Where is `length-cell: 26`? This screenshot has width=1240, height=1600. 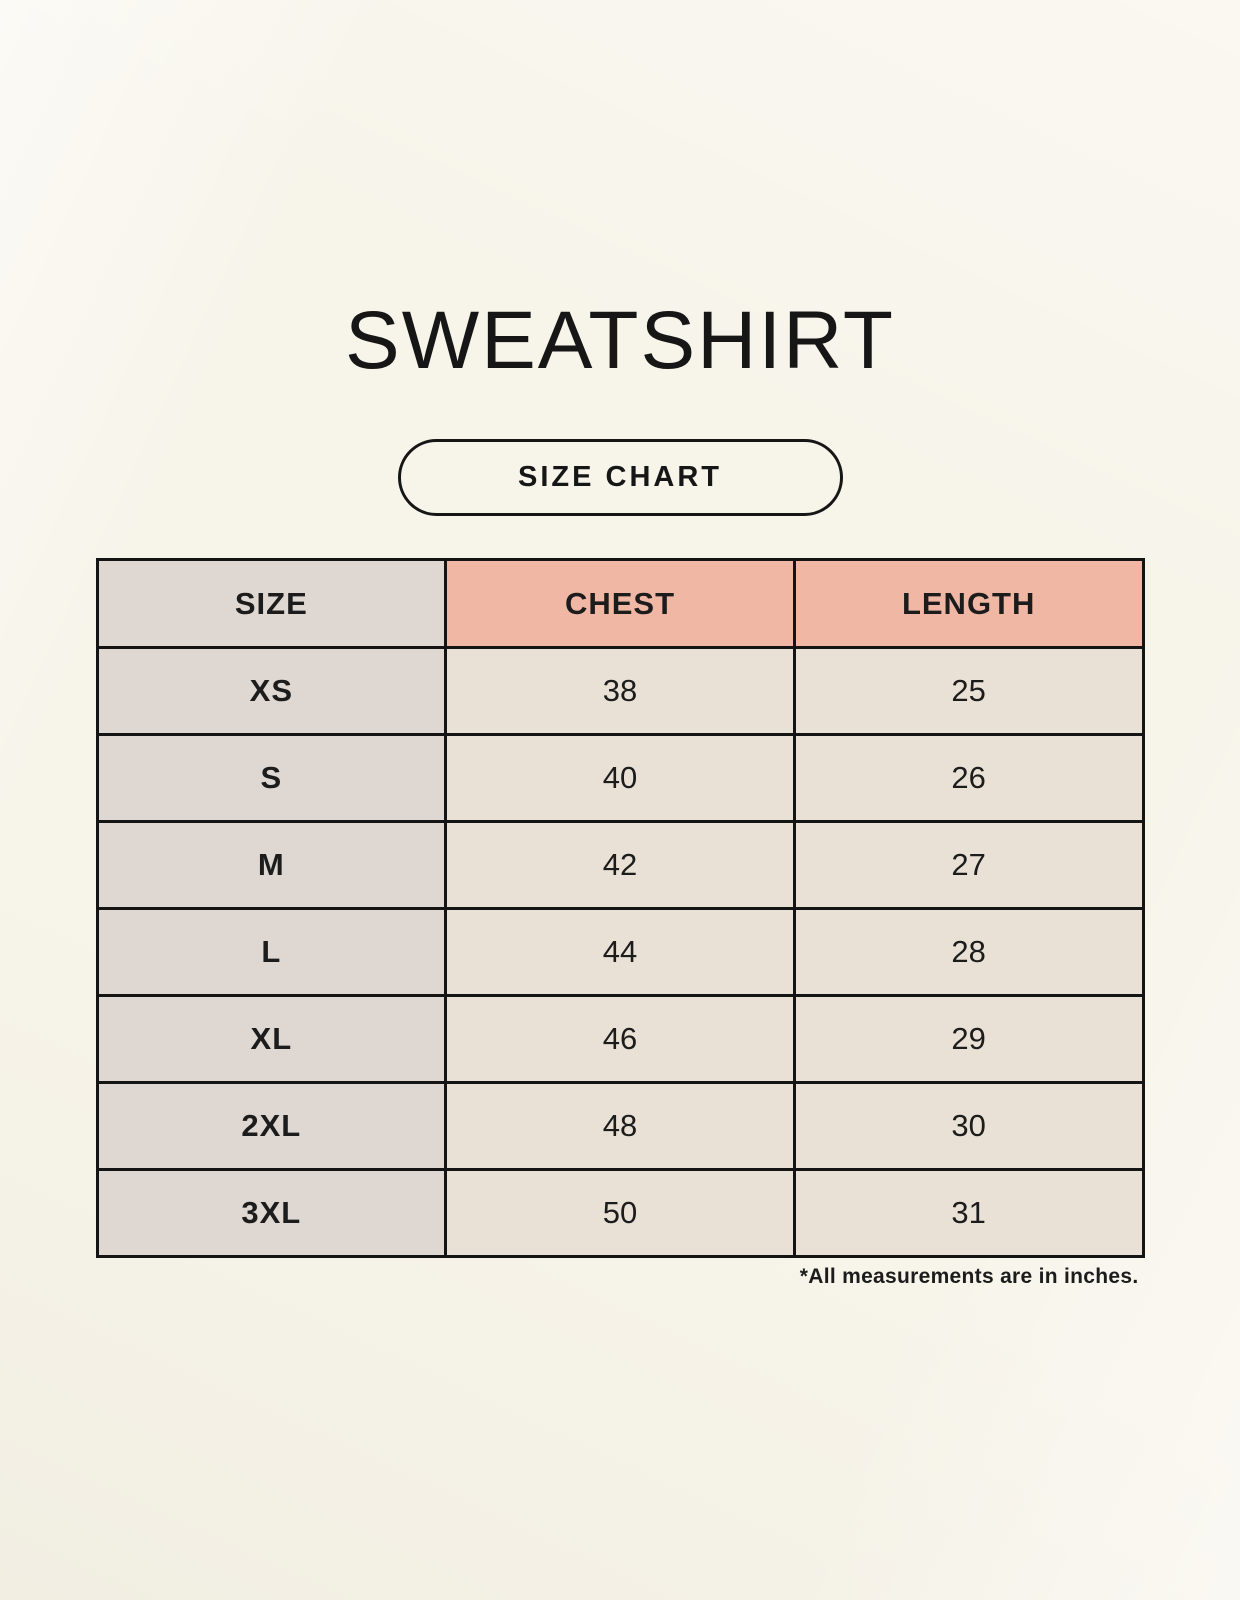
length-cell: 26 is located at coordinates (968, 778).